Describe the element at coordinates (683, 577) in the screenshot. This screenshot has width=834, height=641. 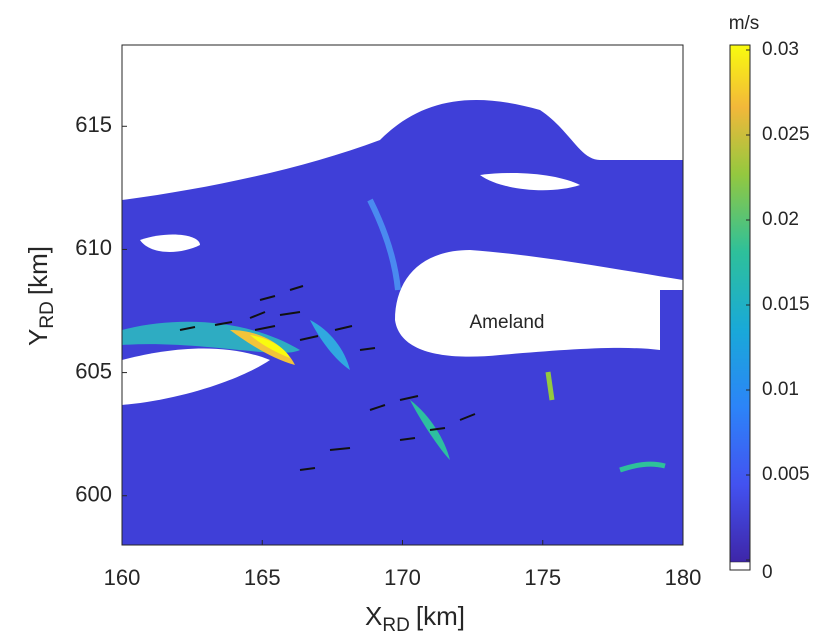
I see `x-tick-label: 180` at that location.